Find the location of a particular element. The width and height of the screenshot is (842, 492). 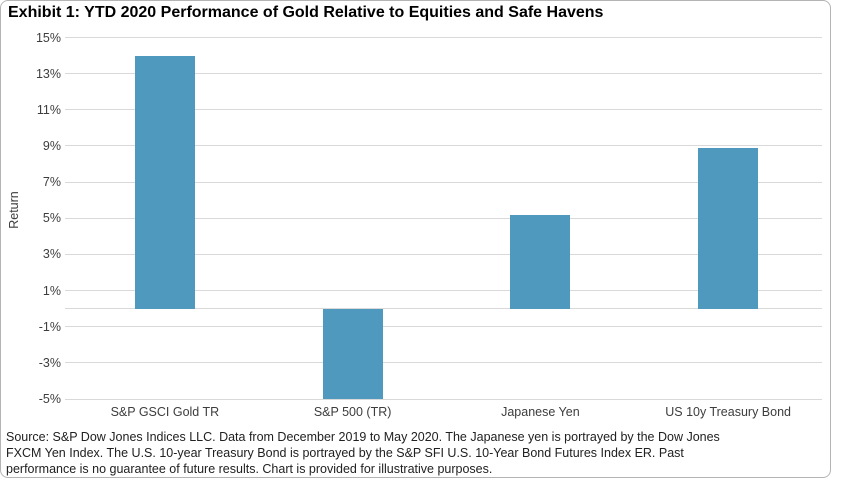

y-axis-tick-label: 5% is located at coordinates (51, 218).